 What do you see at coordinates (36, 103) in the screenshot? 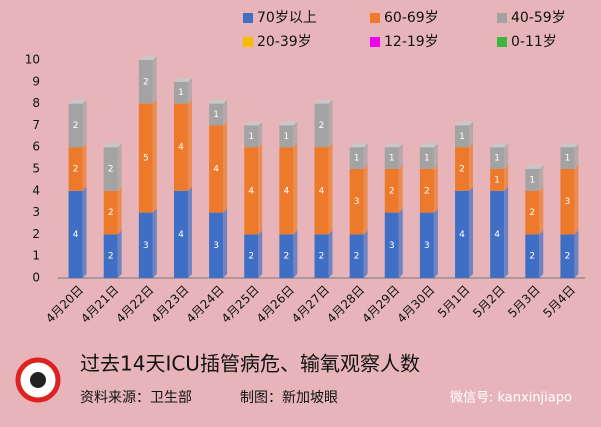
I see `y-tick-label: 8` at bounding box center [36, 103].